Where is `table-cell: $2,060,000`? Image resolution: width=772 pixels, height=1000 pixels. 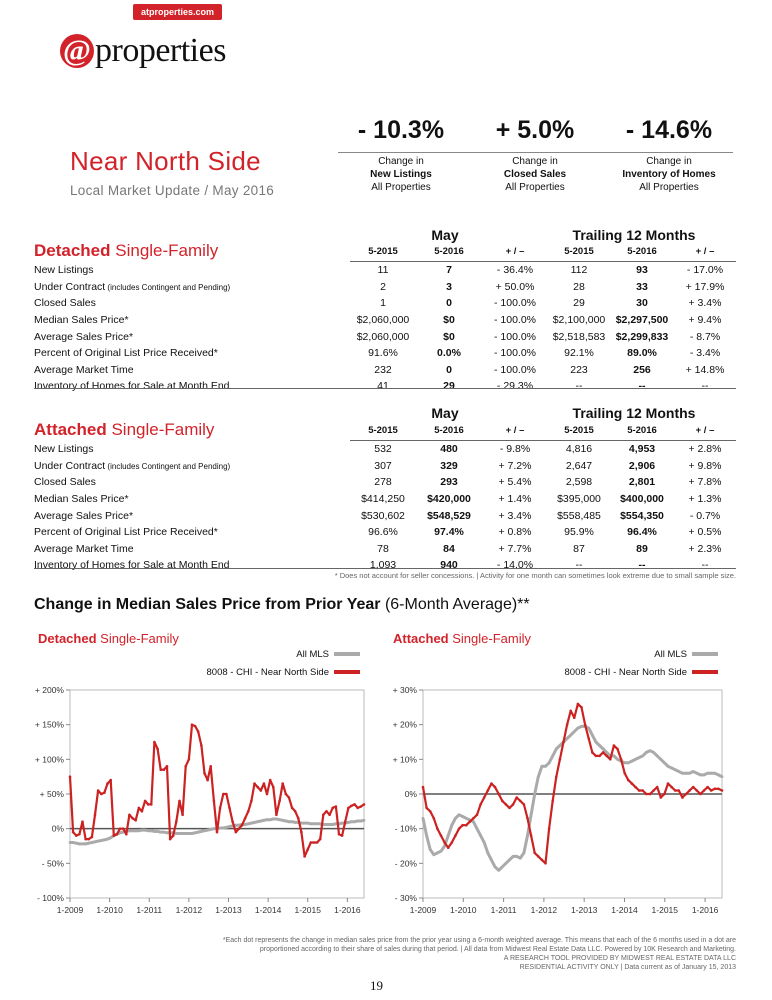
table-cell: $2,060,000 is located at coordinates (383, 320).